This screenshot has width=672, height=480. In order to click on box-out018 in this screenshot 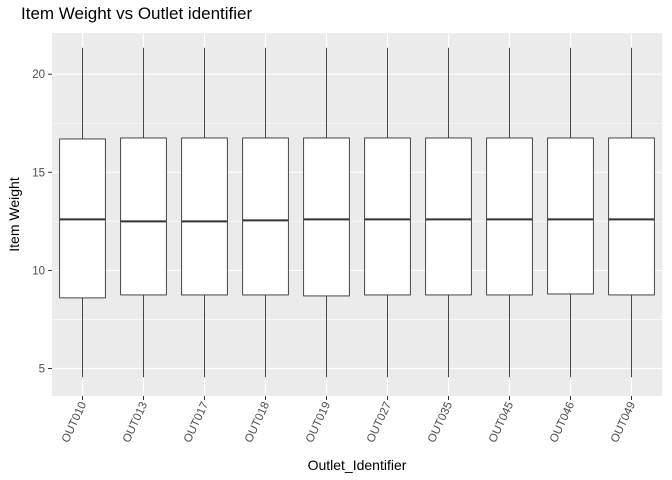, I will do `click(265, 212)`.